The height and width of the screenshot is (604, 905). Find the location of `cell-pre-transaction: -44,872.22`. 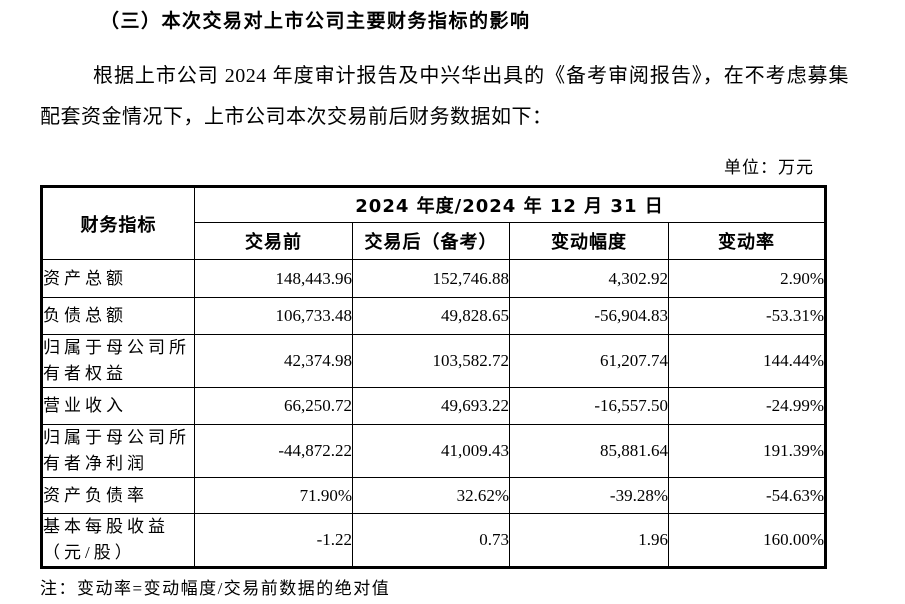

cell-pre-transaction: -44,872.22 is located at coordinates (273, 451).